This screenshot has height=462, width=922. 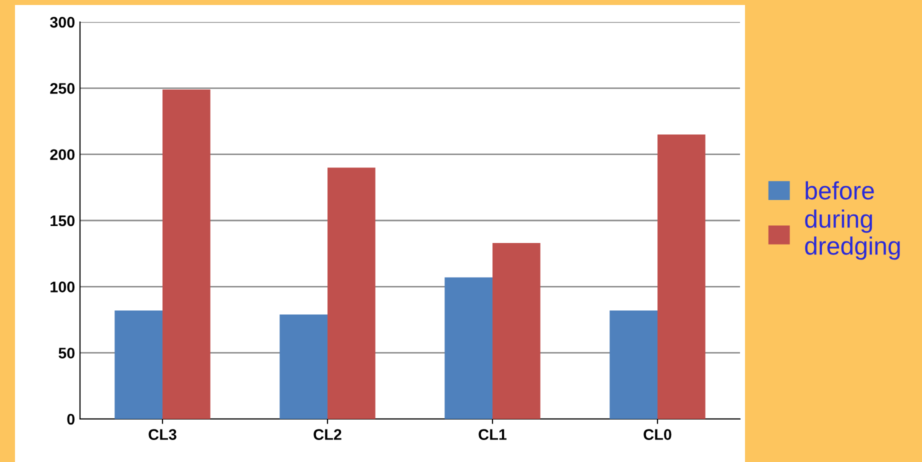 I want to click on legend-label: during dredging, so click(x=852, y=235).